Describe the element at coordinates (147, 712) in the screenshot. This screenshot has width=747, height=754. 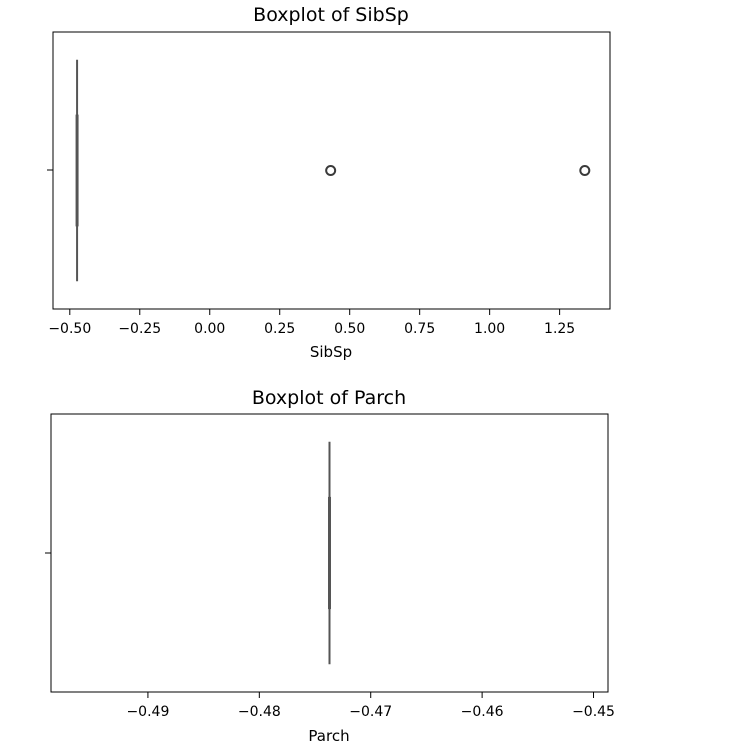
I see `x-tick-label: −0.49` at that location.